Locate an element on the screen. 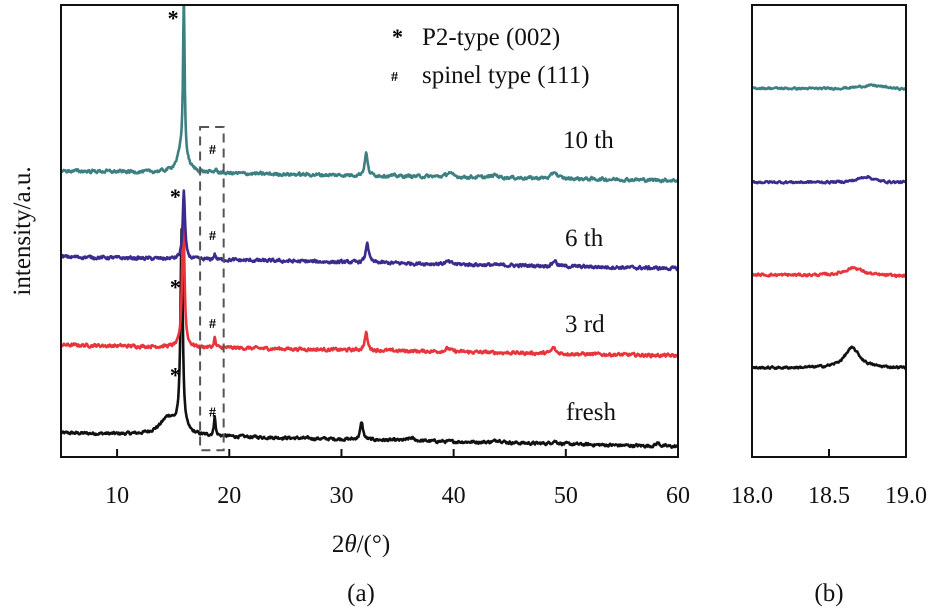 The height and width of the screenshot is (614, 931). series-line-10th is located at coordinates (829, 87).